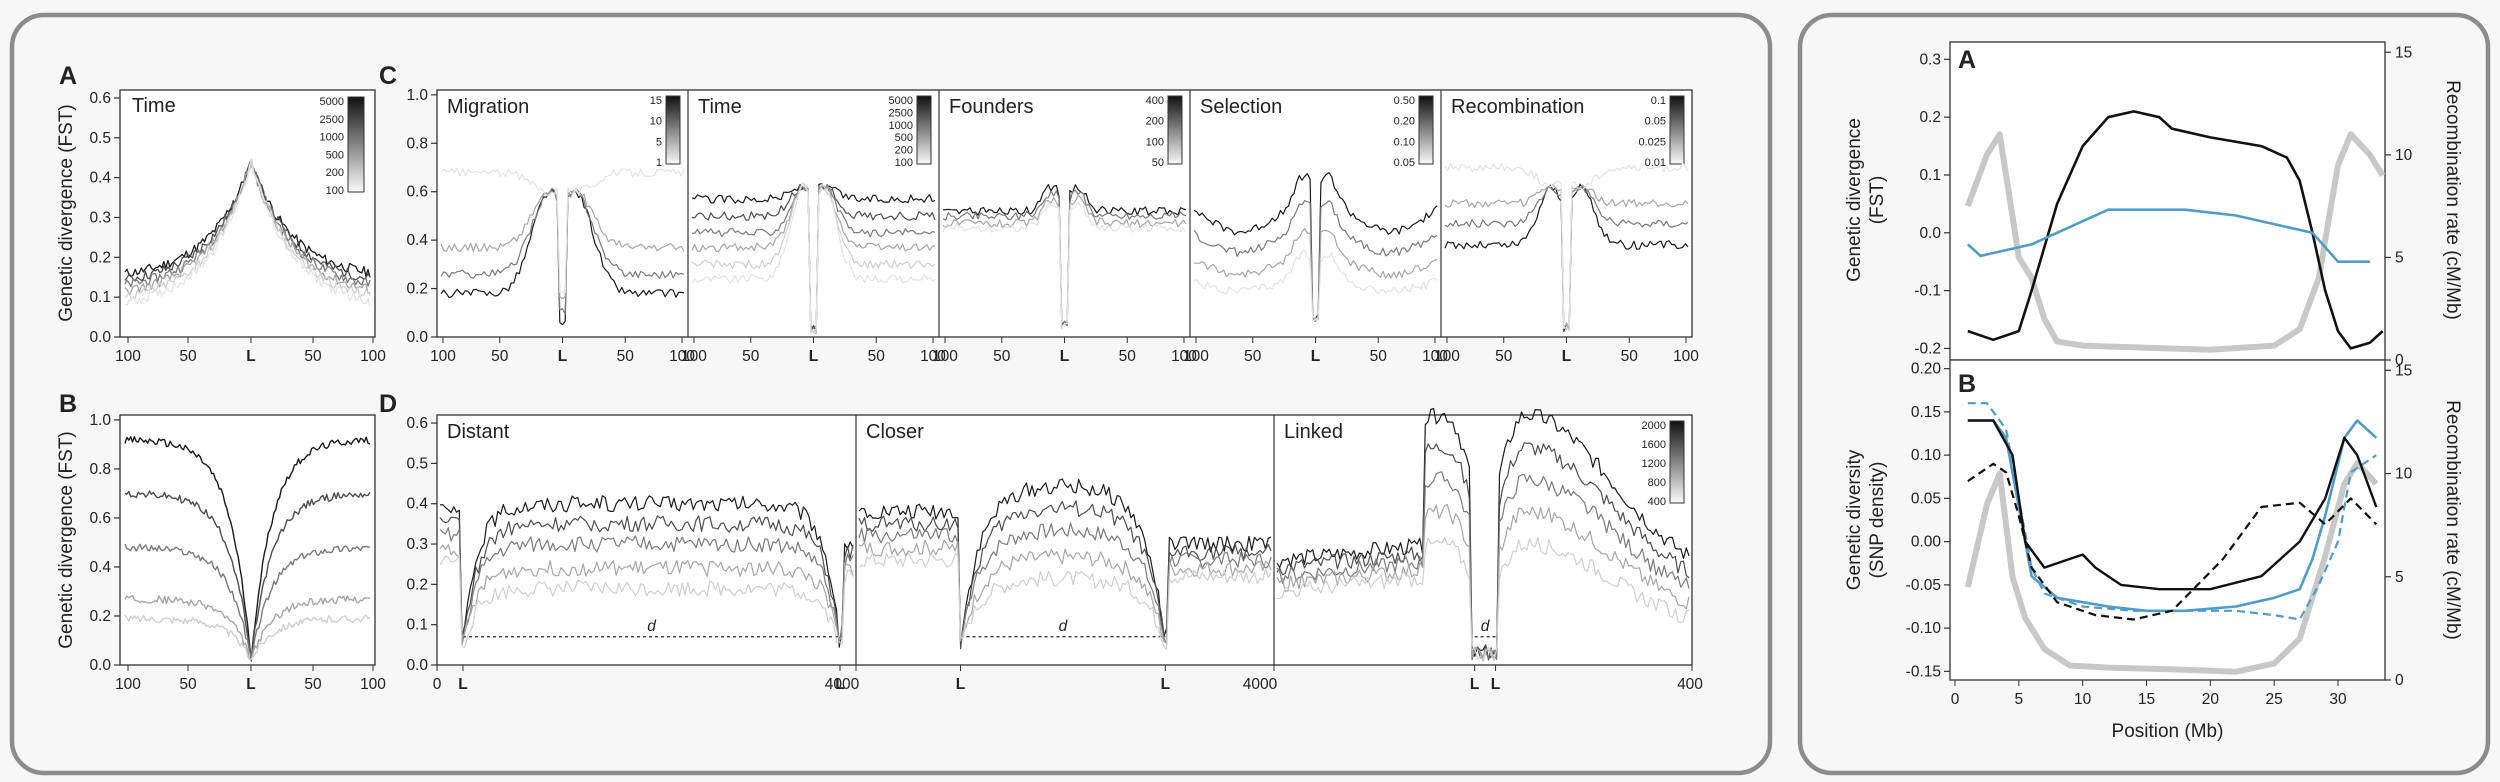 The height and width of the screenshot is (782, 2500). I want to click on panel-c-legend-label: 1, so click(659, 163).